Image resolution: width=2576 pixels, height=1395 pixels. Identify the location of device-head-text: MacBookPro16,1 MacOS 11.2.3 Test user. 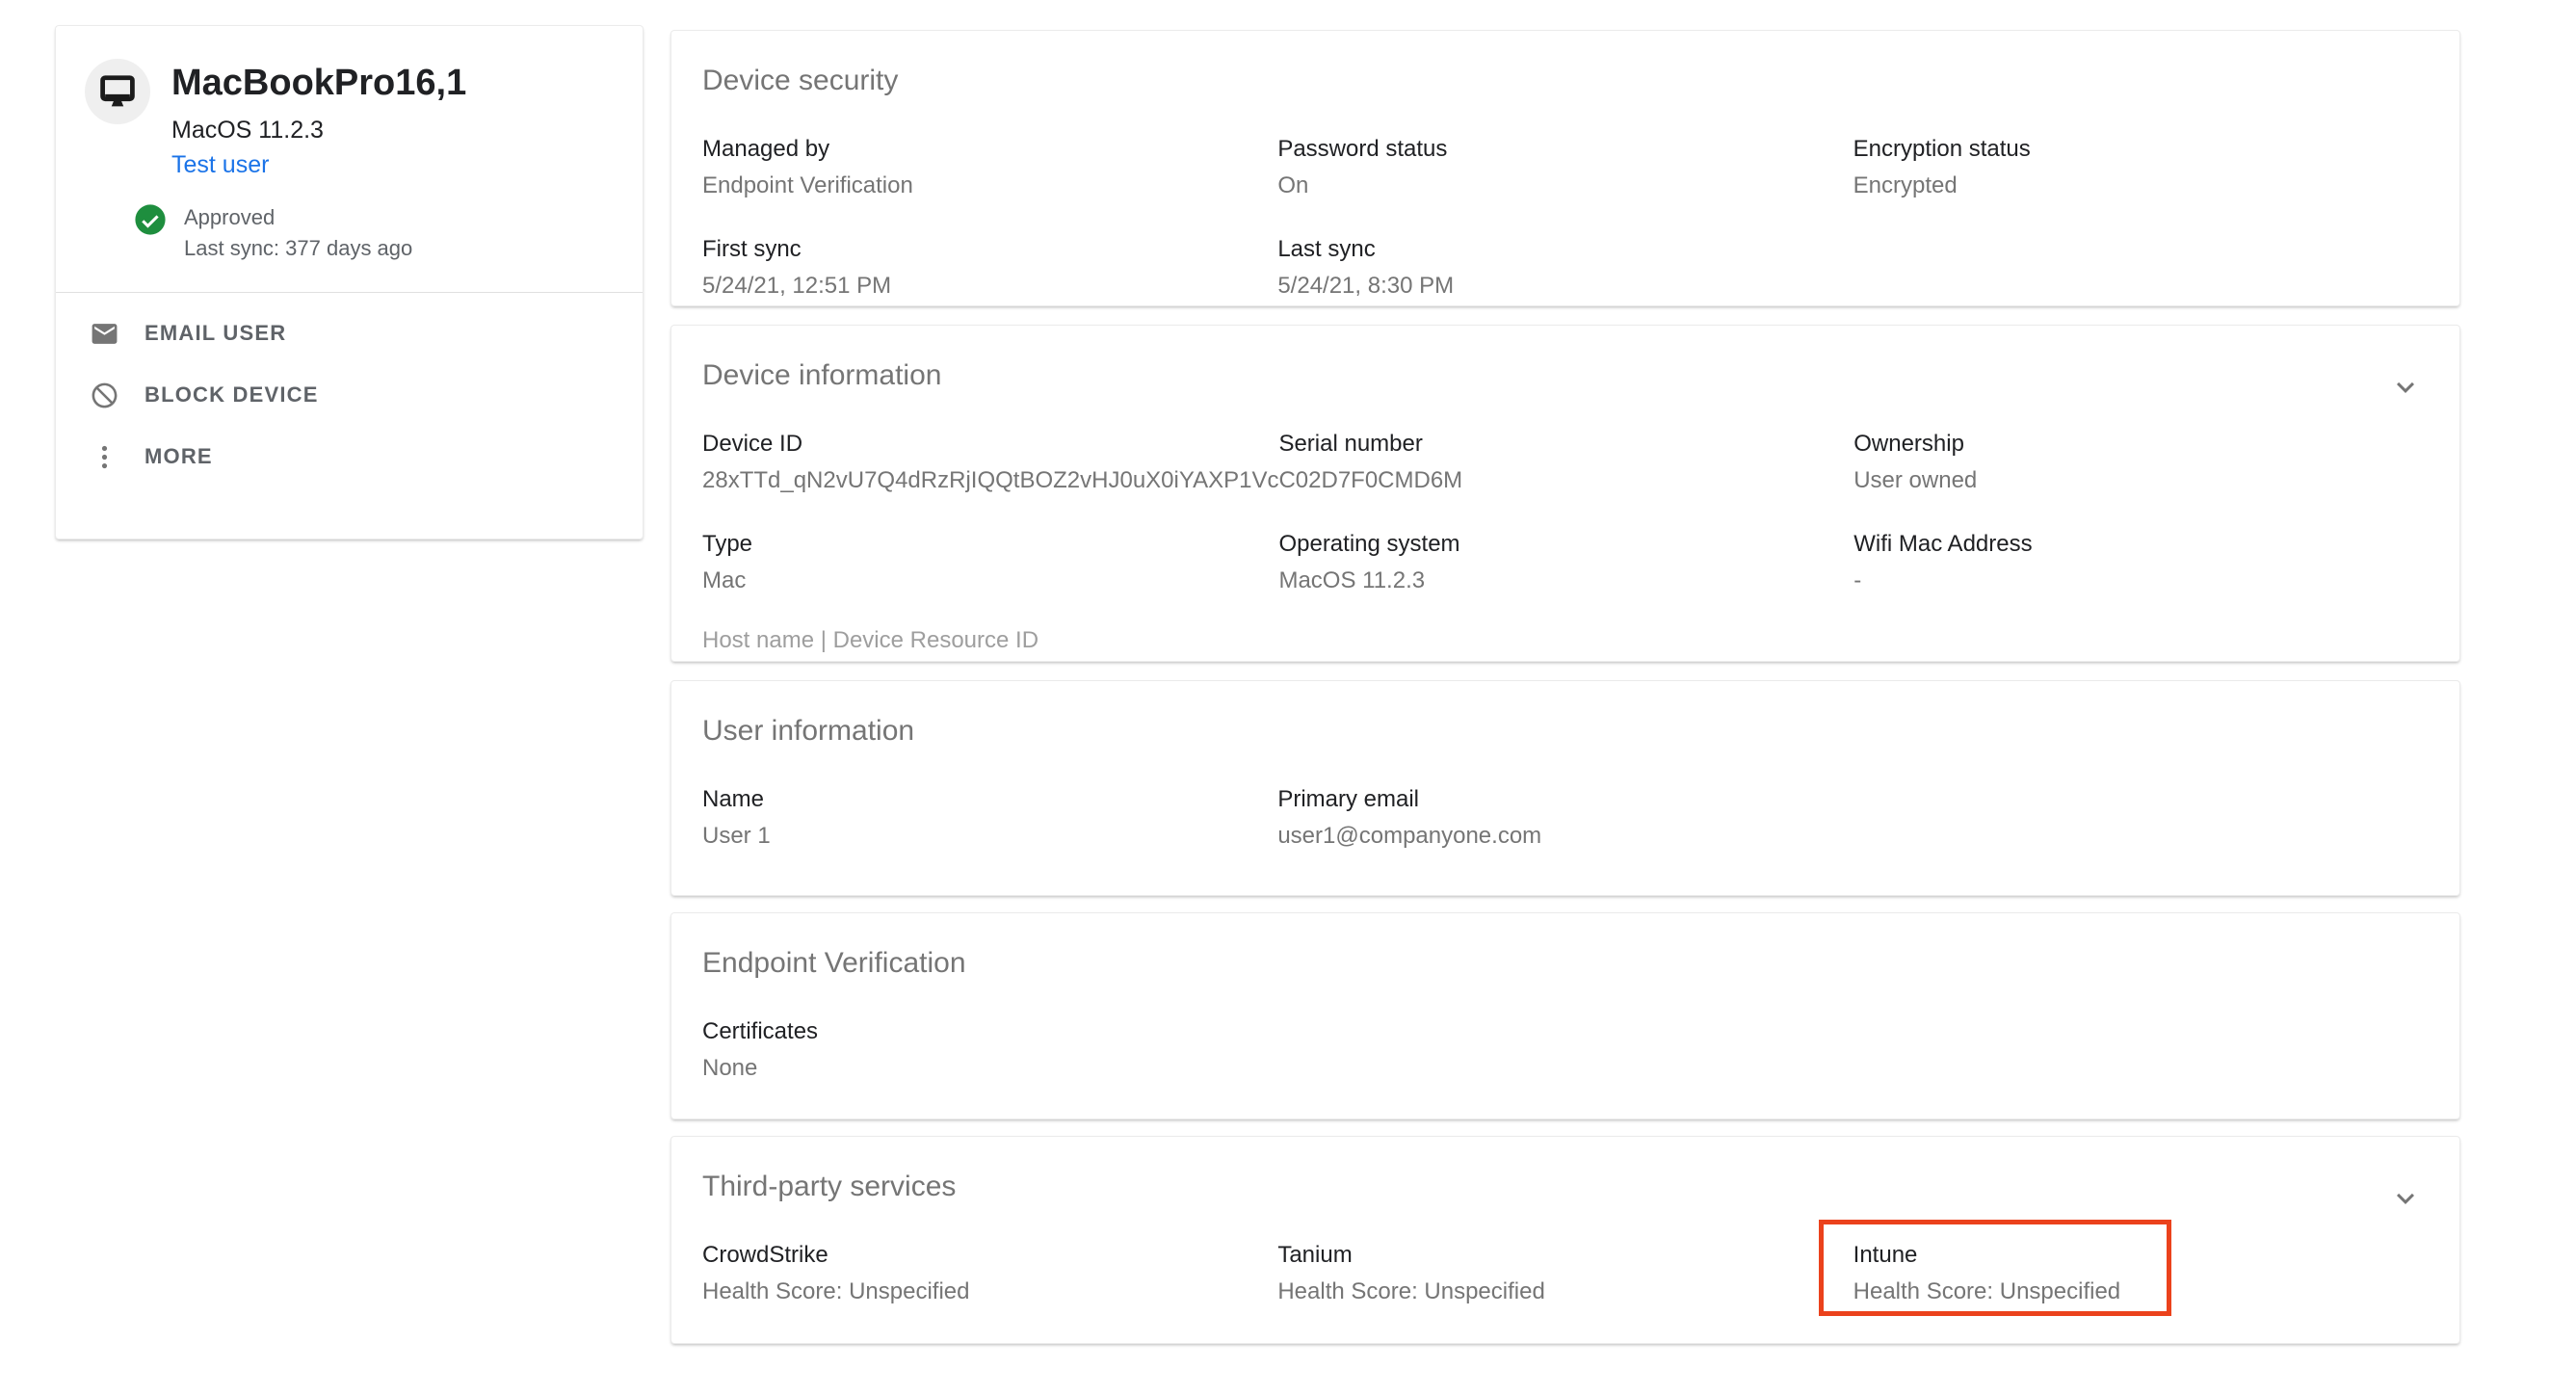
(319, 119).